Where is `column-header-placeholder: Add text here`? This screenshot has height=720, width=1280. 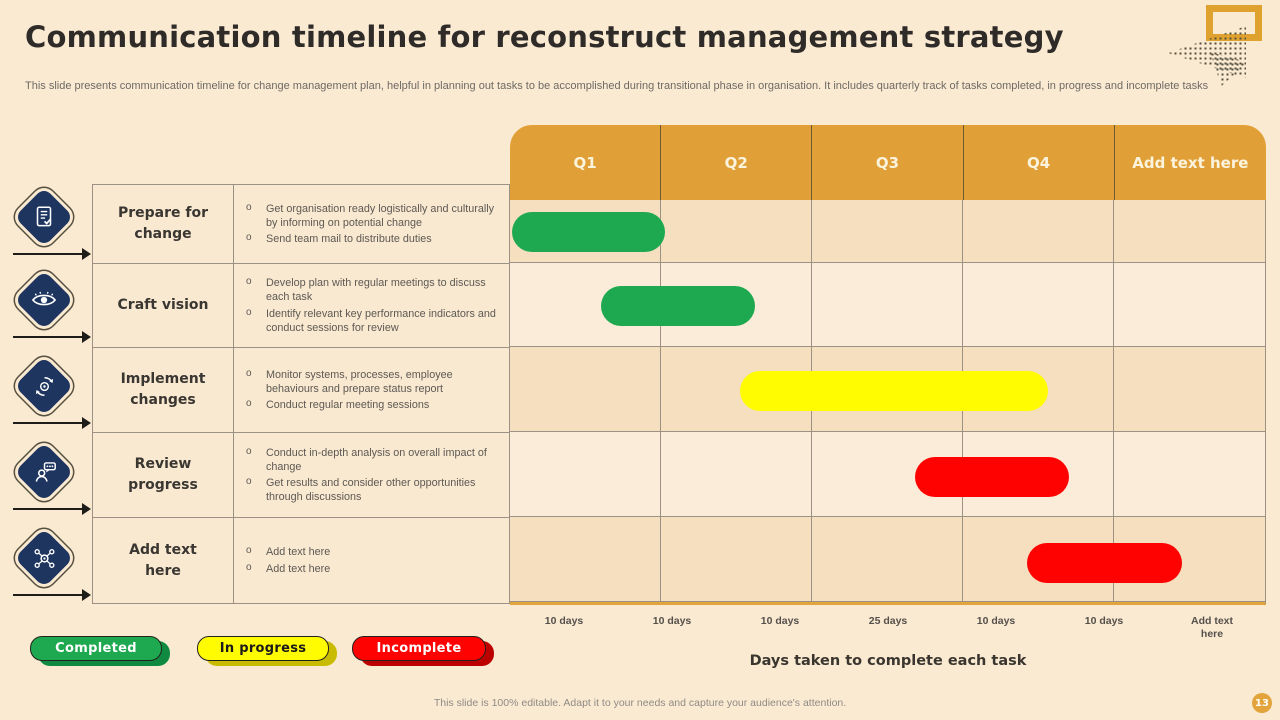
column-header-placeholder: Add text here is located at coordinates (1190, 162).